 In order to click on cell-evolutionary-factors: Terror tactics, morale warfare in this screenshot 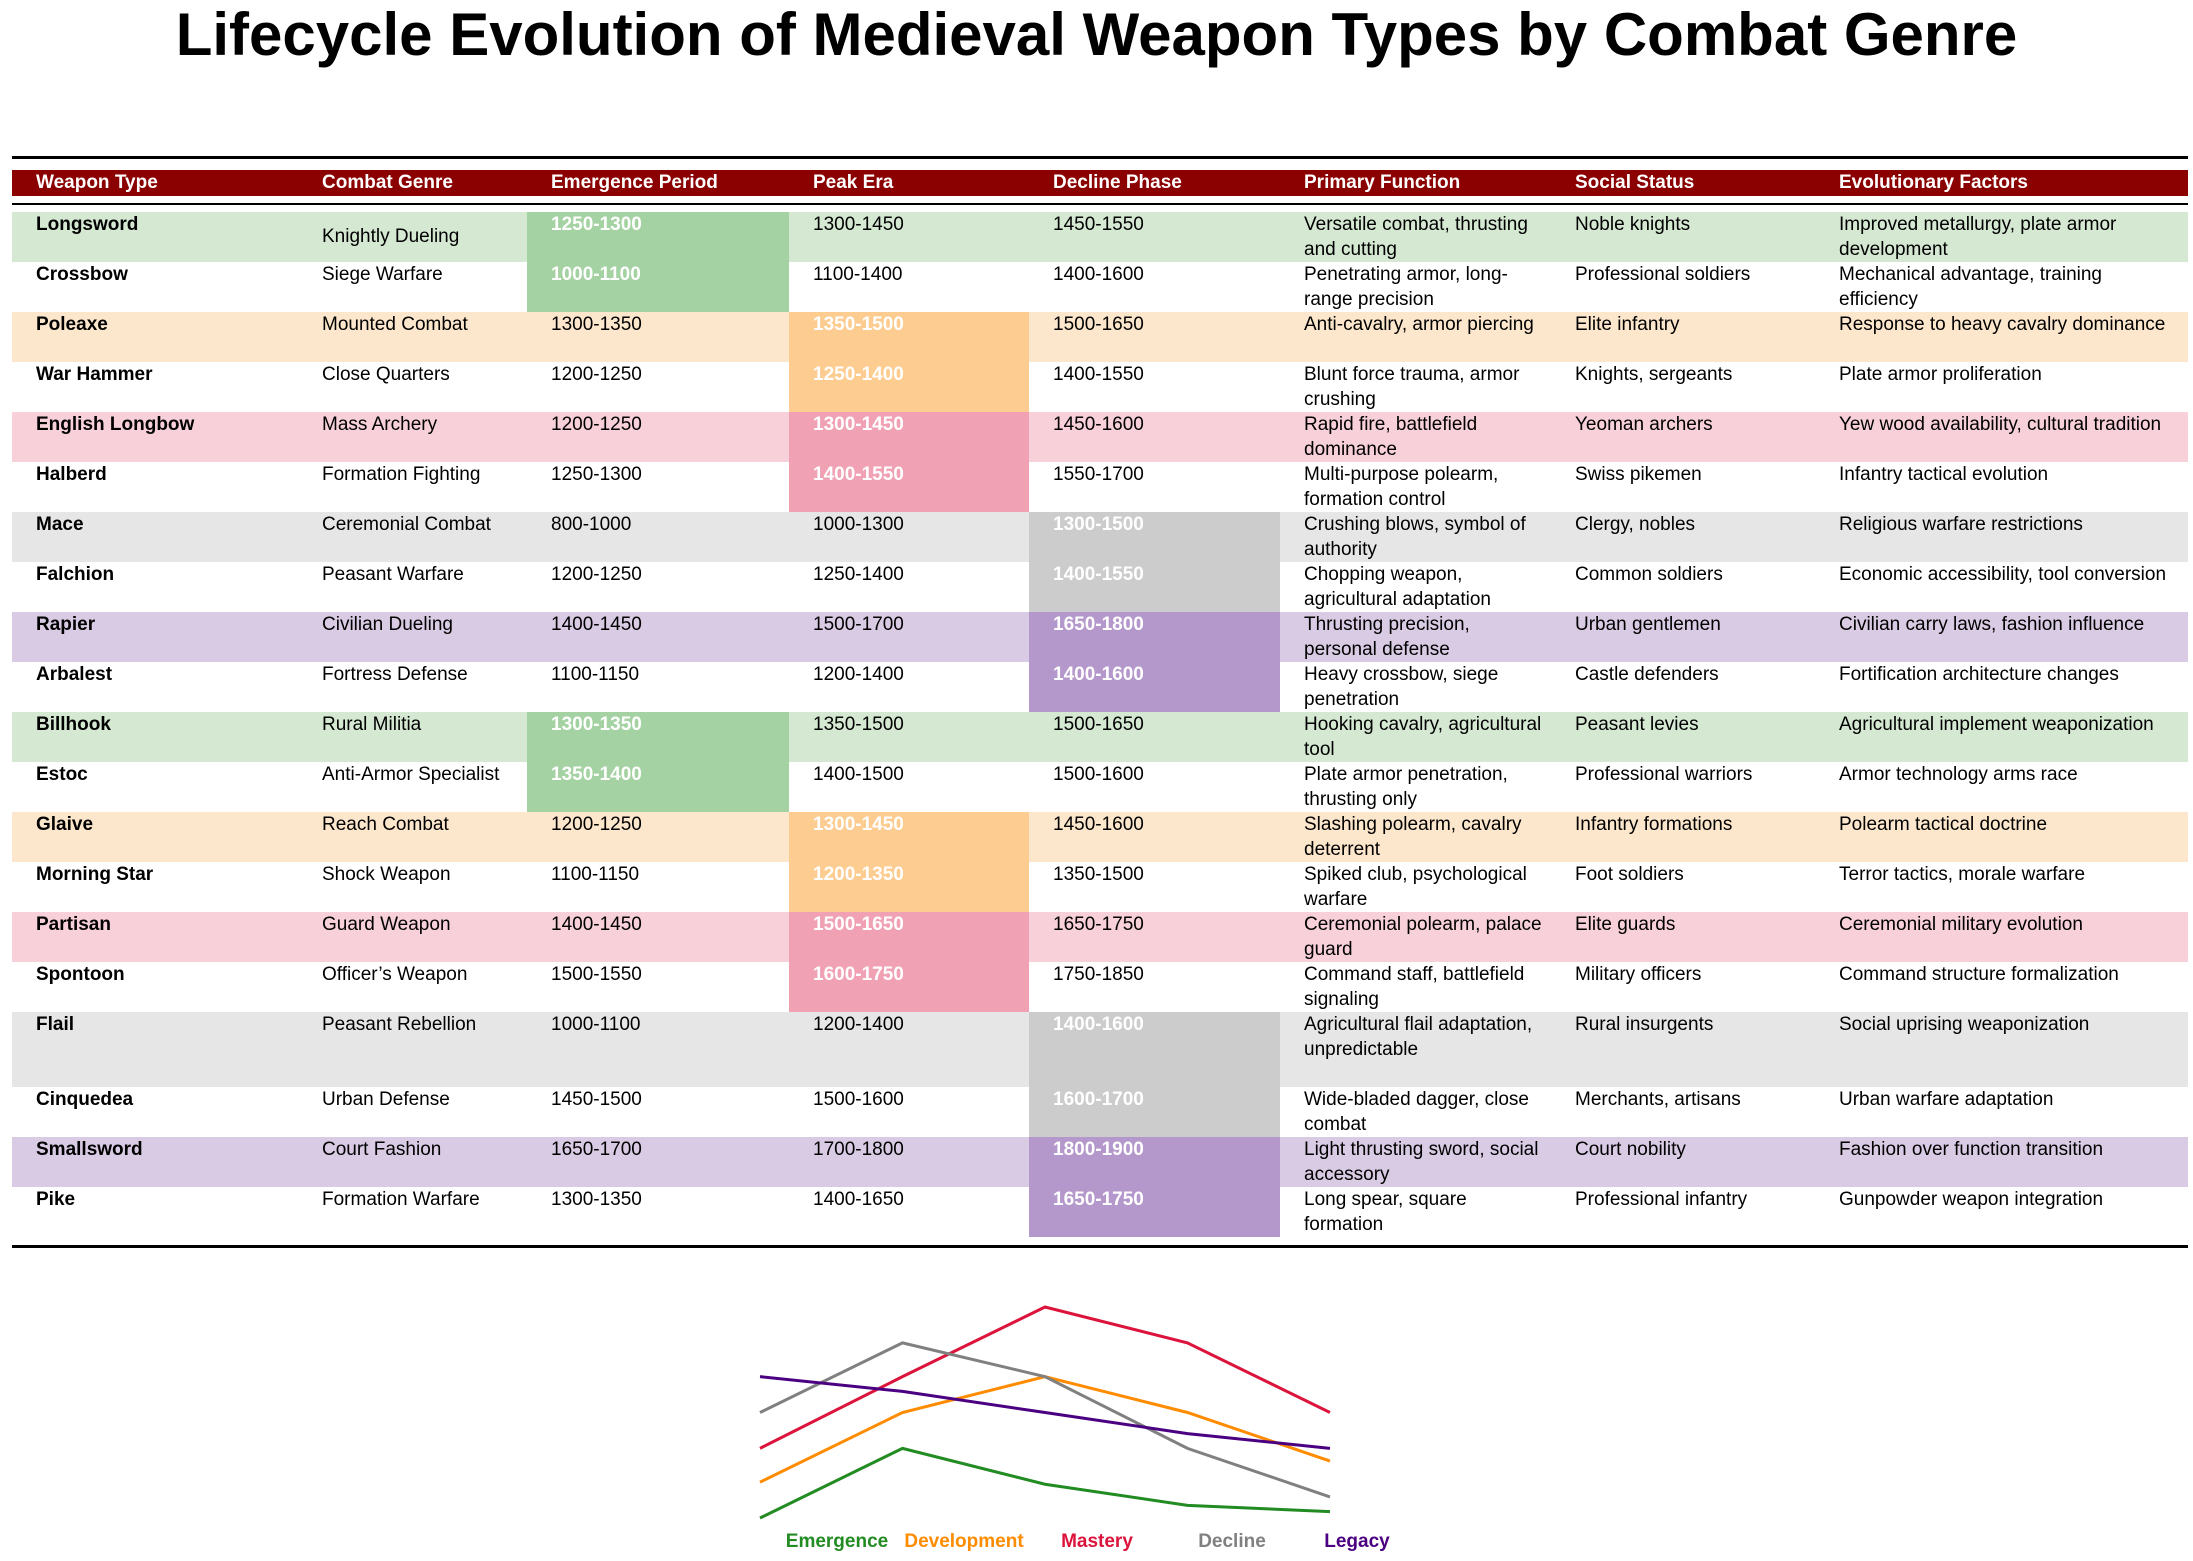, I will do `click(1962, 874)`.